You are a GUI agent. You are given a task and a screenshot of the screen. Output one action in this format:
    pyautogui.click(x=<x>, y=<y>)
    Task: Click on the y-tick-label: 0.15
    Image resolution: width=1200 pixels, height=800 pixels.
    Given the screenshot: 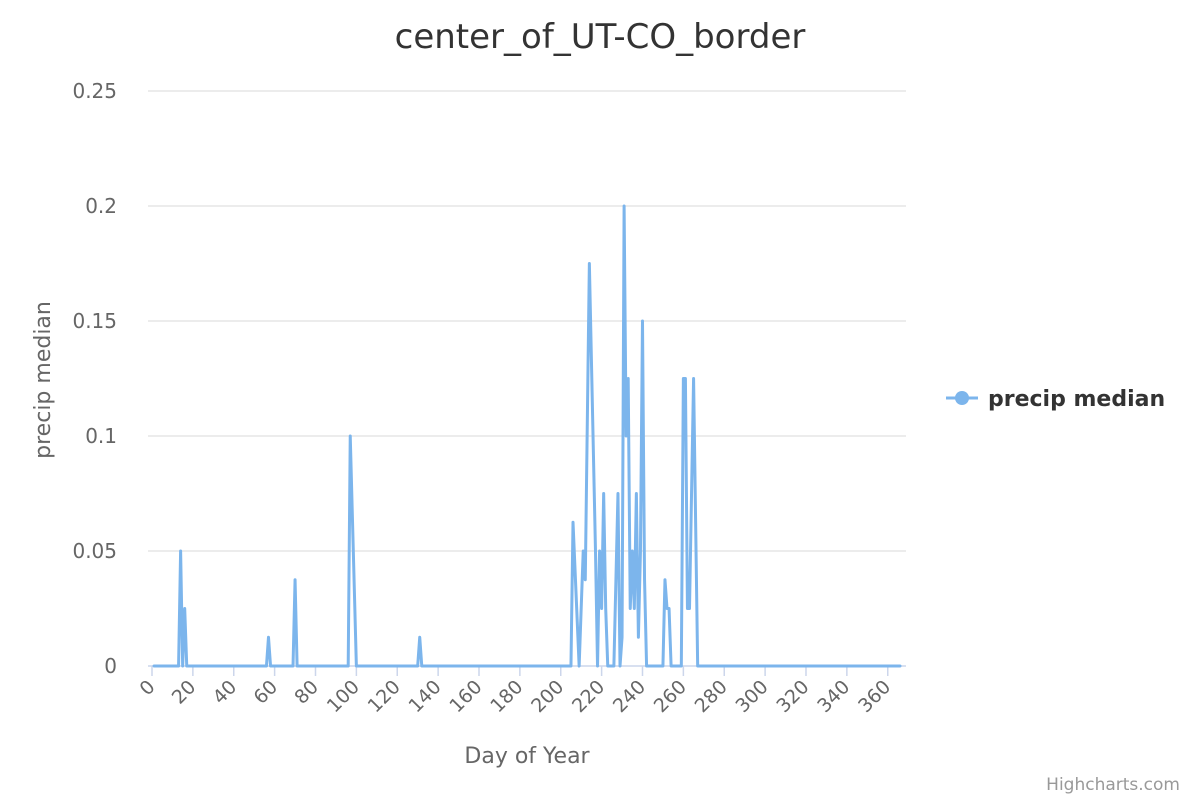 What is the action you would take?
    pyautogui.click(x=94, y=321)
    